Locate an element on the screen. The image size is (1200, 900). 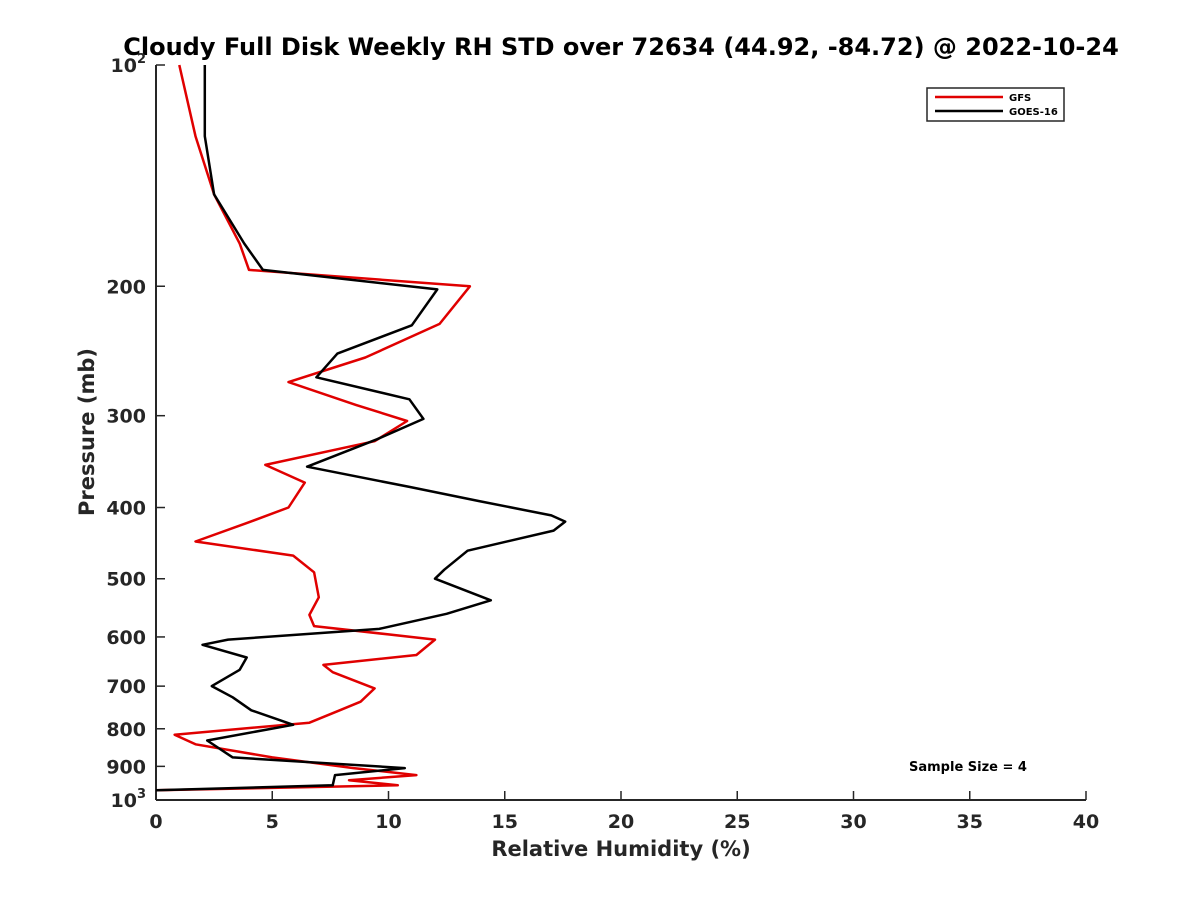
y-tick-label: 200 is located at coordinates (126, 287).